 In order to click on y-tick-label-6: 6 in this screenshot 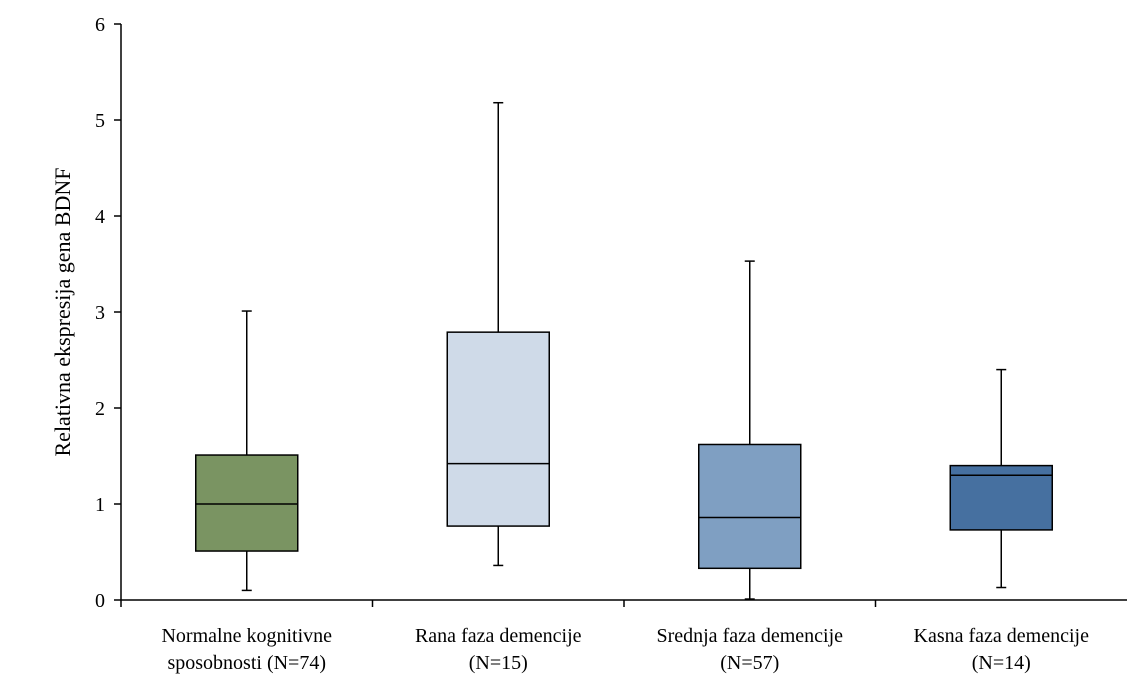, I will do `click(100, 25)`.